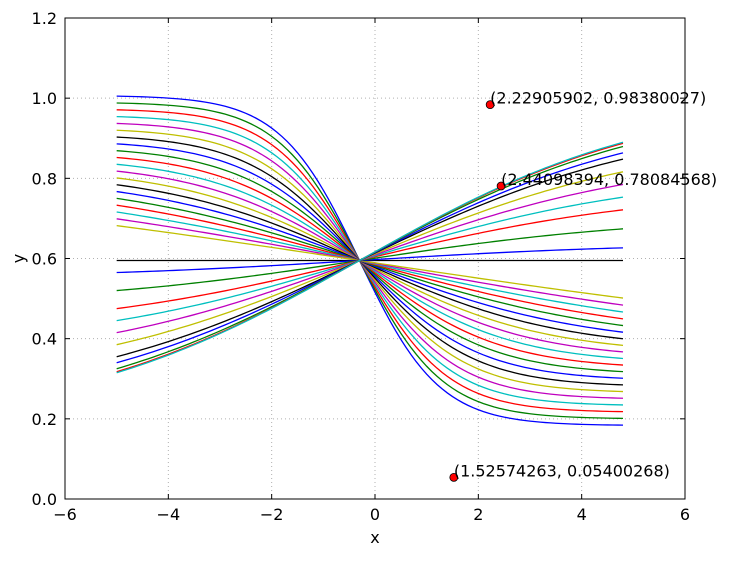  I want to click on y-tick-label: 0.8, so click(44, 178).